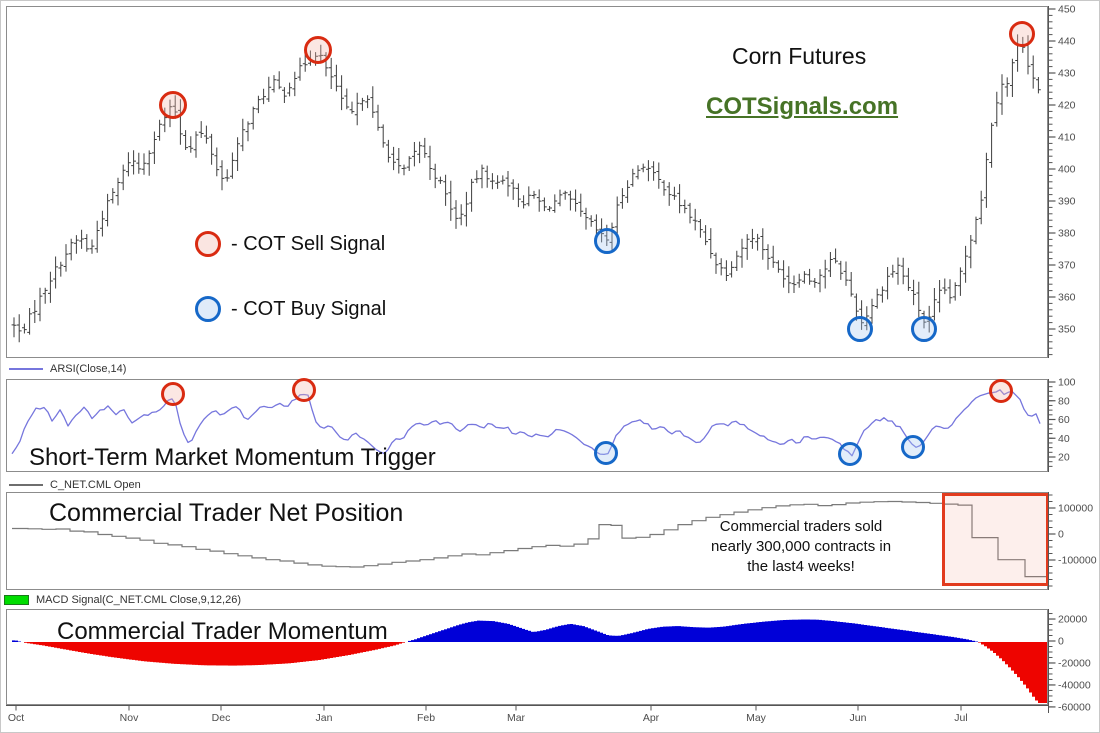  Describe the element at coordinates (309, 309) in the screenshot. I see `buy-signal-key-label: - COT Buy Signal` at that location.